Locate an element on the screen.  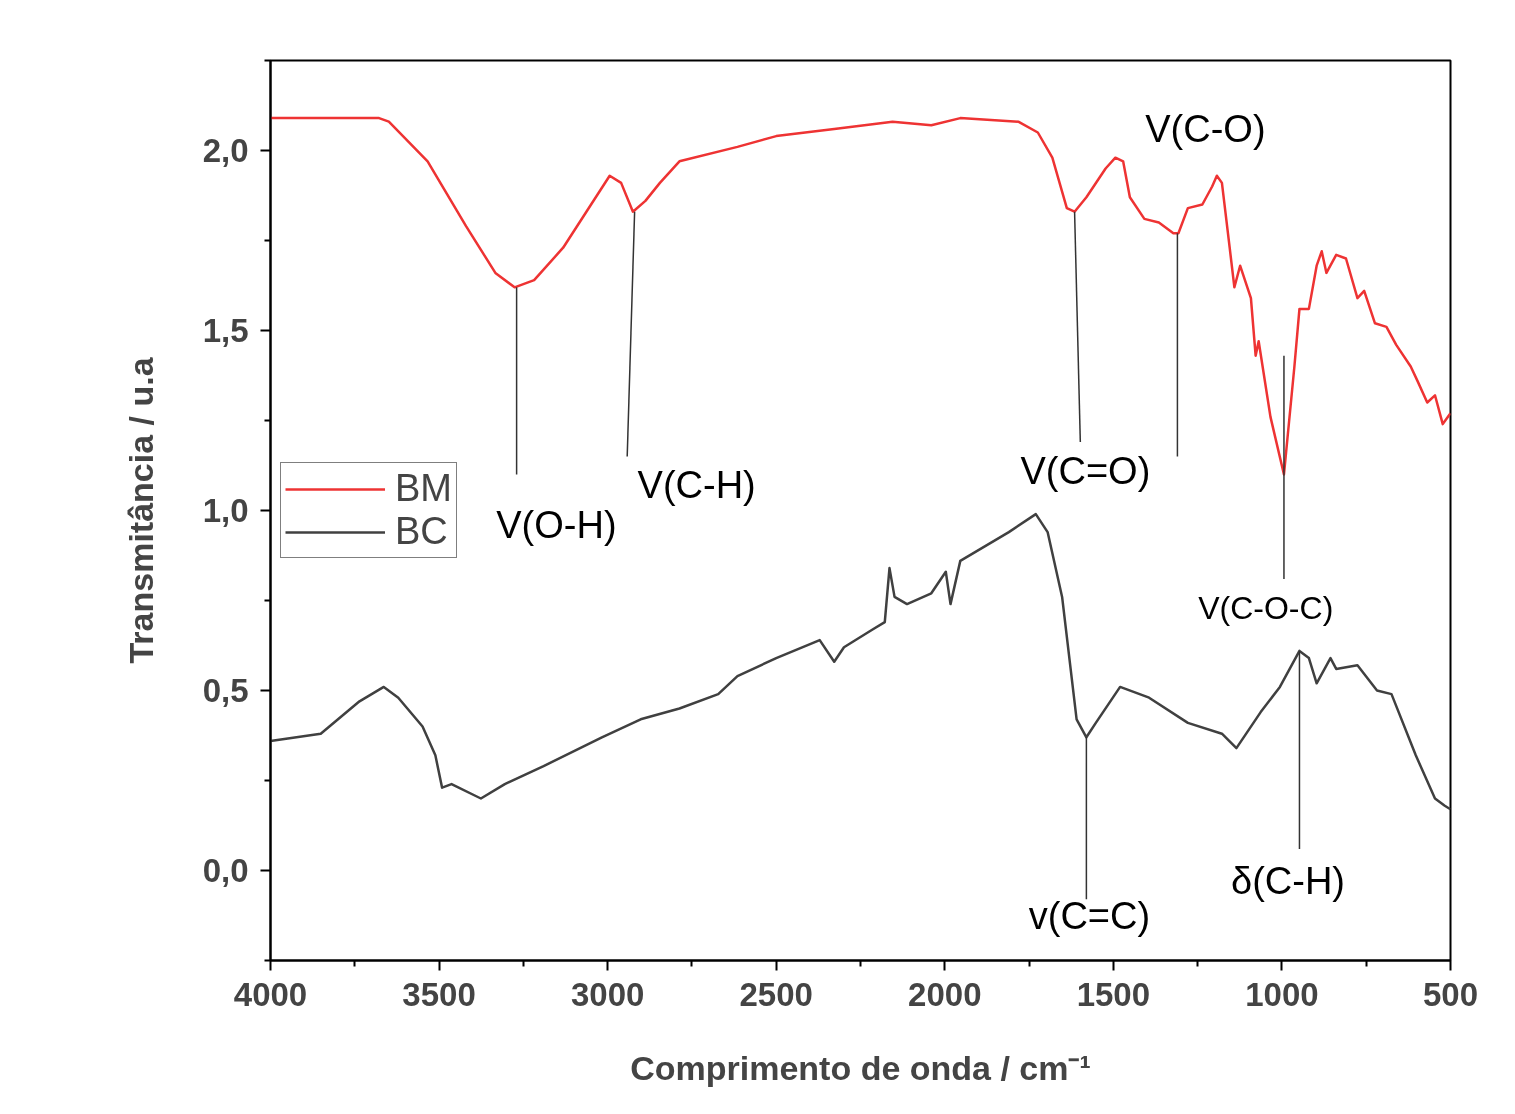
annotation: V(O-H) is located at coordinates (556, 524).